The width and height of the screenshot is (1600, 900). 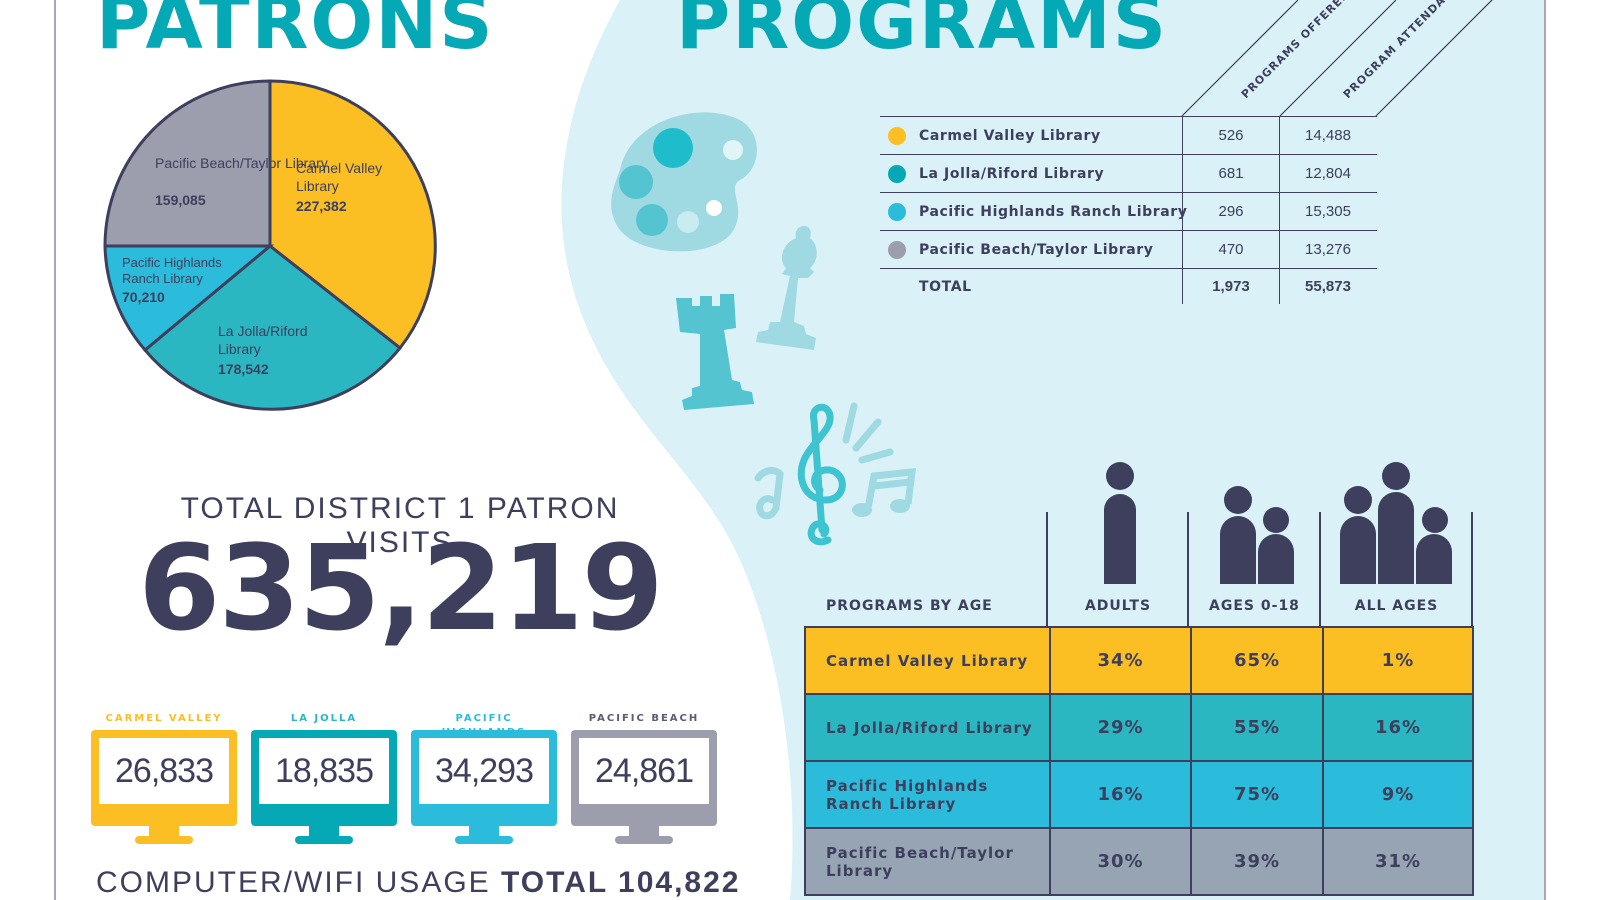 I want to click on frame-border-left, so click(x=55, y=450).